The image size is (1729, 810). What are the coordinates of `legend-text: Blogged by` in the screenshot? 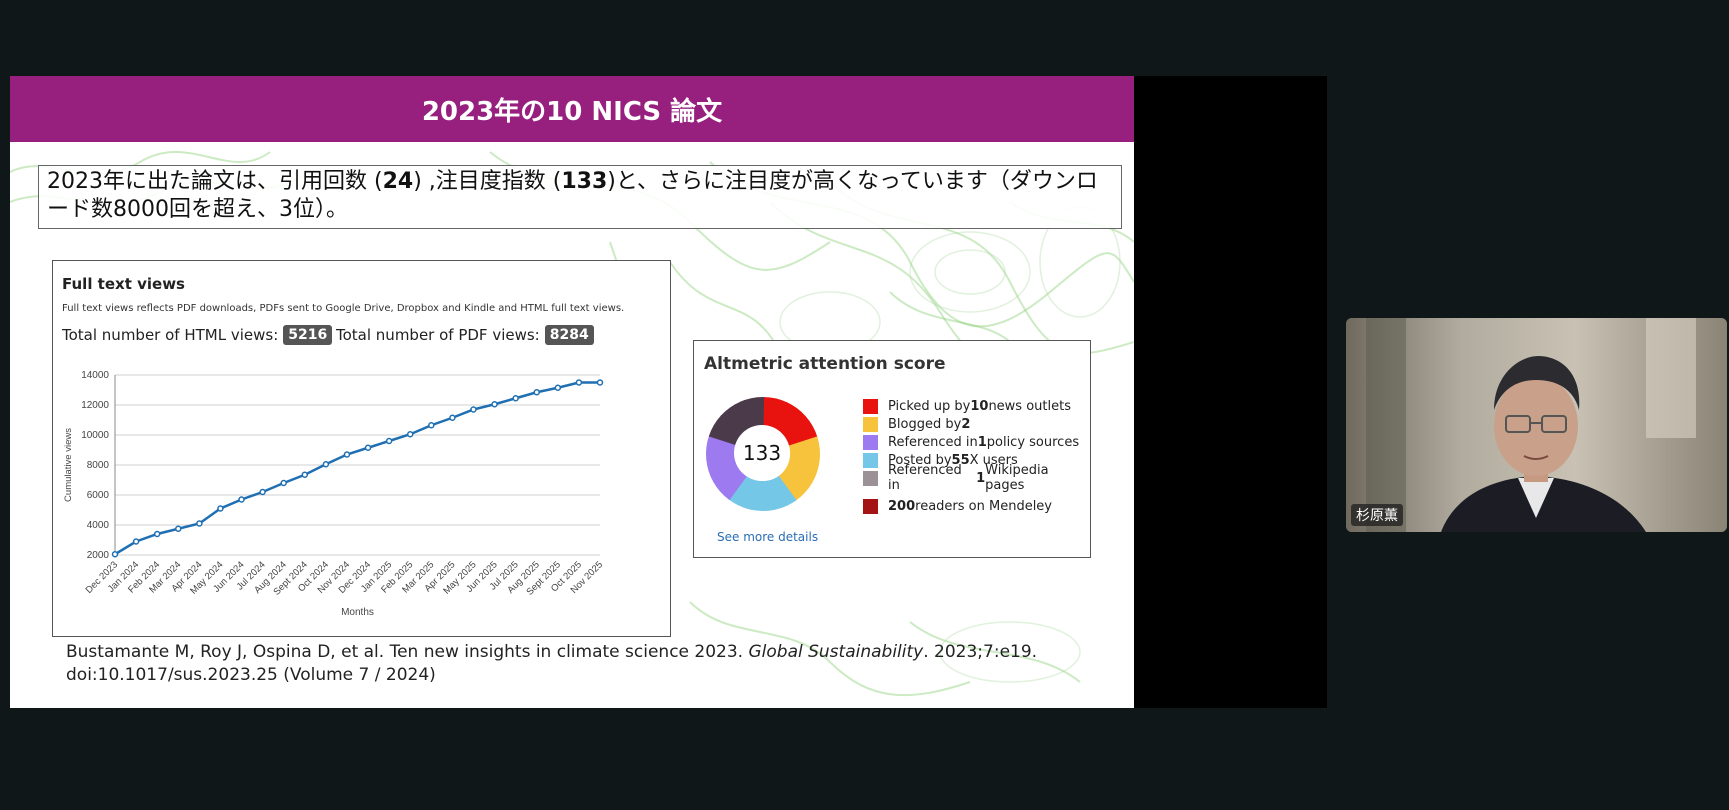 It's located at (925, 424).